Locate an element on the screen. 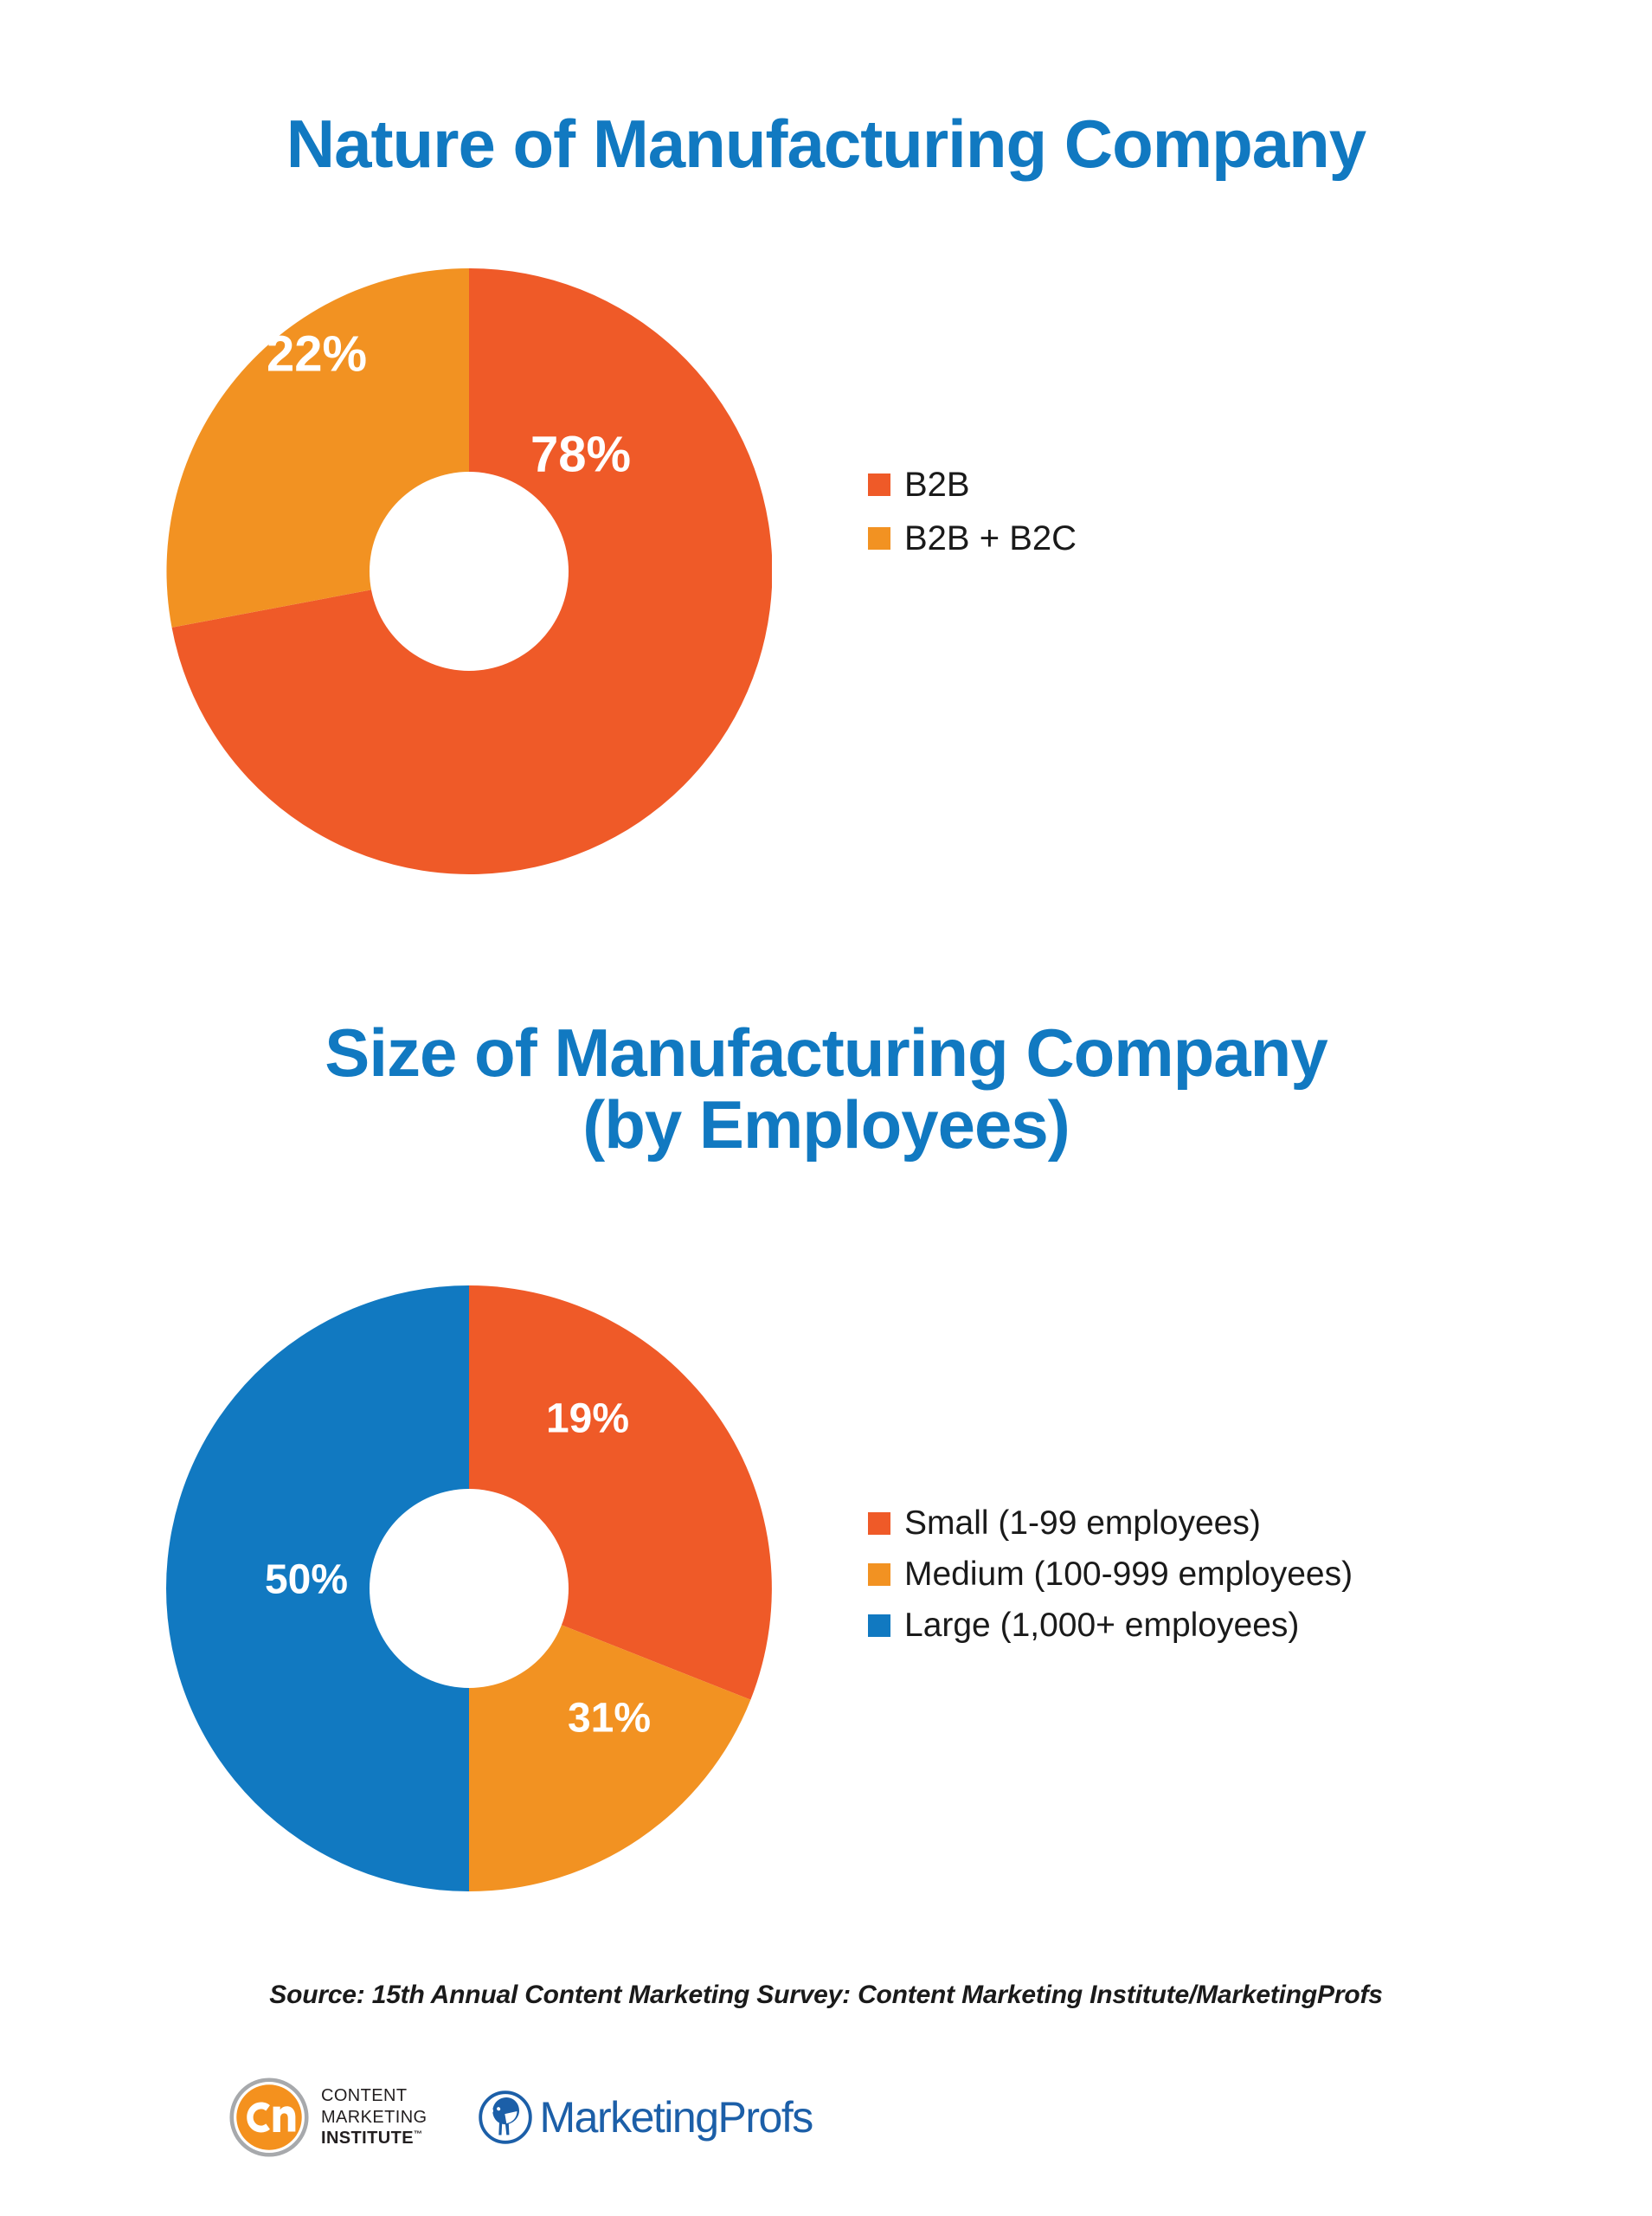 This screenshot has width=1652, height=2216. legend-item: Large (1,000+ employees) is located at coordinates (1110, 1625).